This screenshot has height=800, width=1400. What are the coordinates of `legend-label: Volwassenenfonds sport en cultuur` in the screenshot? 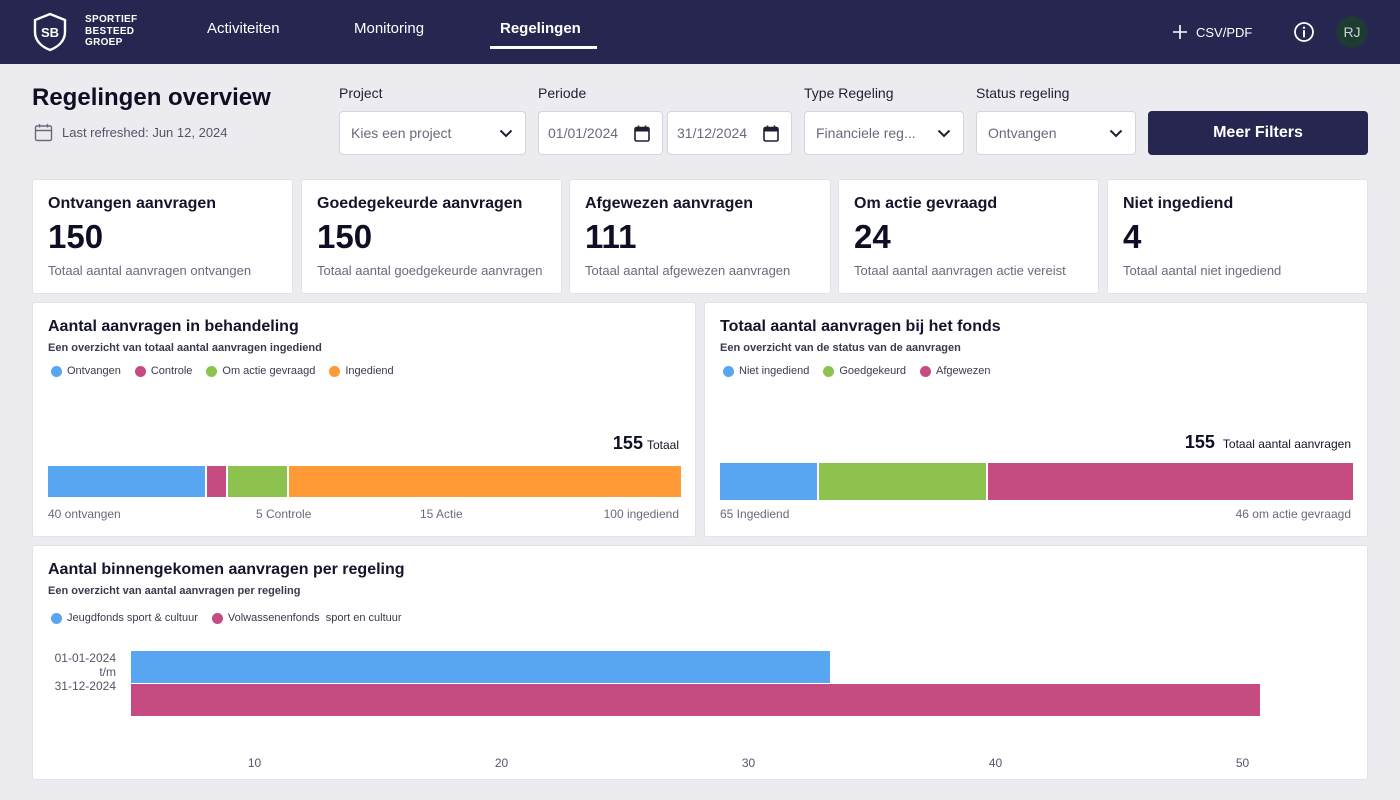 It's located at (314, 618).